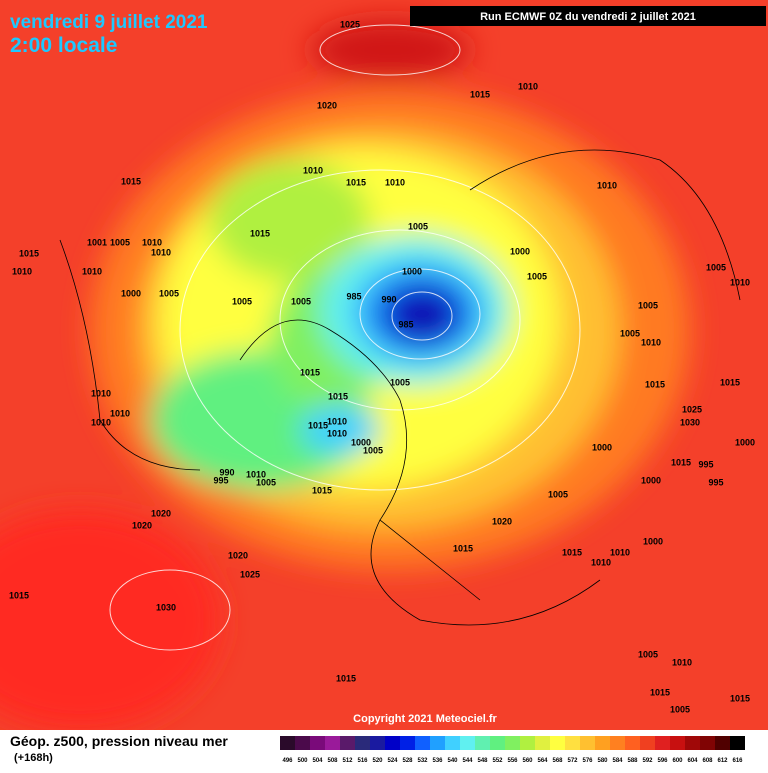  Describe the element at coordinates (467, 761) in the screenshot. I see `scale-label: 544` at that location.